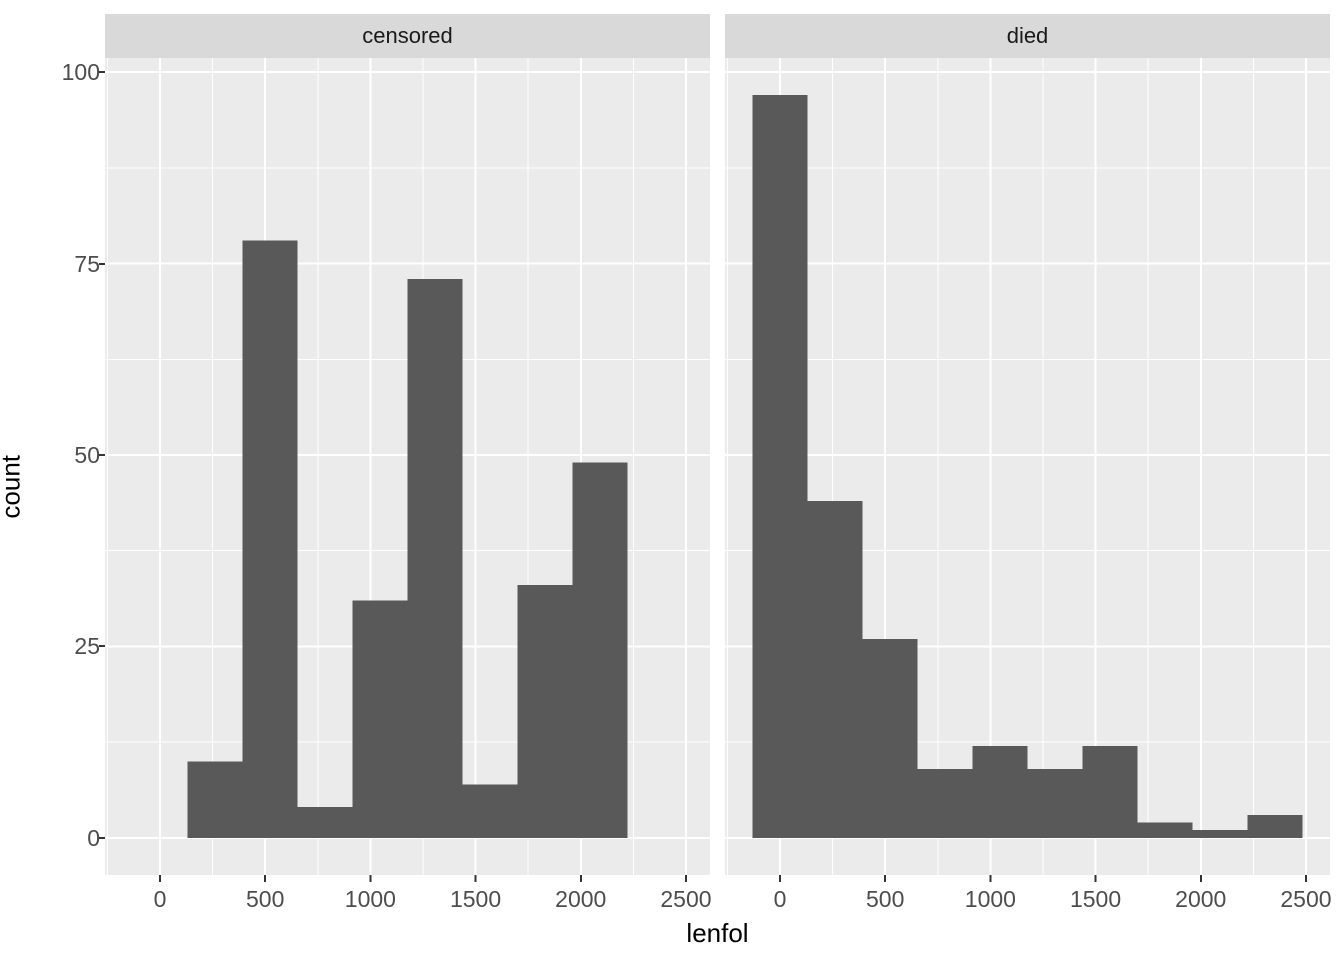 This screenshot has width=1344, height=960. Describe the element at coordinates (717, 933) in the screenshot. I see `x-axis-title: lenfol` at that location.